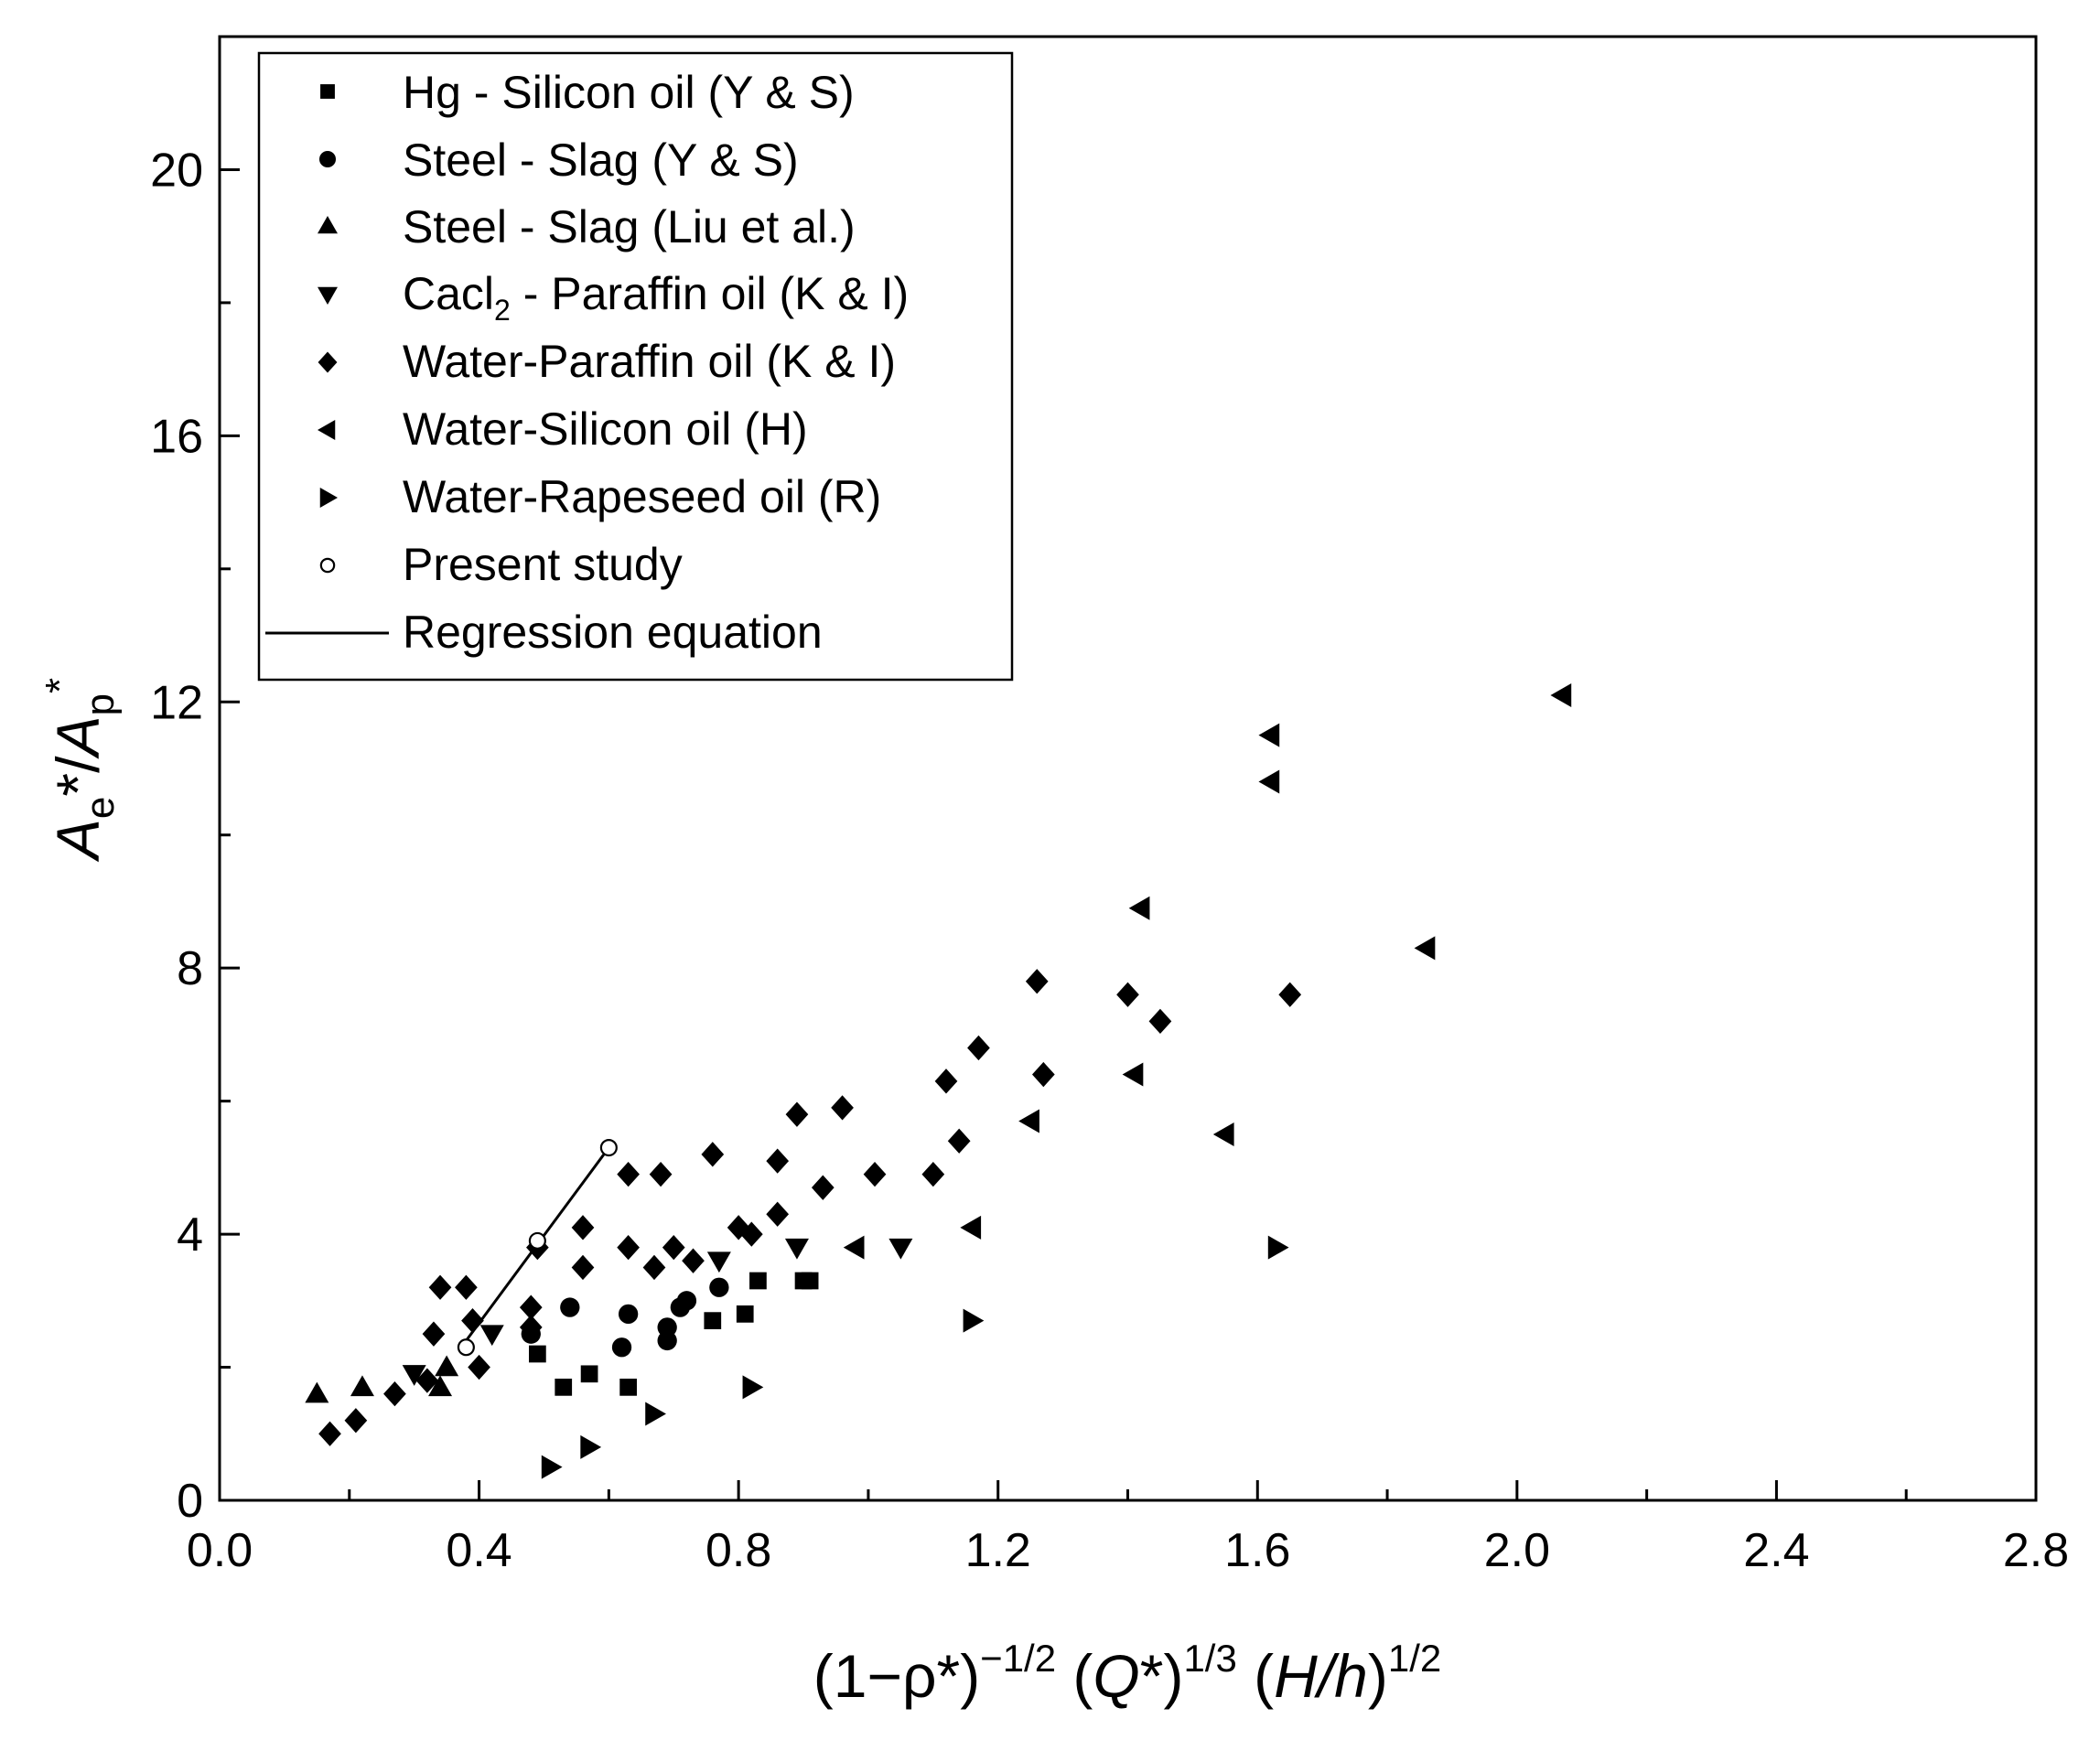 The height and width of the screenshot is (1740, 2100). Describe the element at coordinates (1257, 1550) in the screenshot. I see `x-tick-label: 1.6` at that location.